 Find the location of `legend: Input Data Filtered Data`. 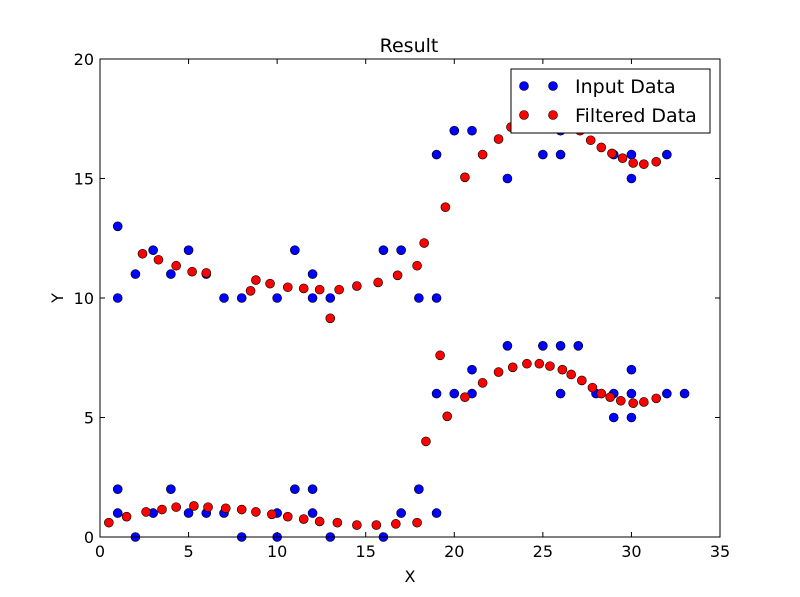

legend: Input Data Filtered Data is located at coordinates (610, 101).